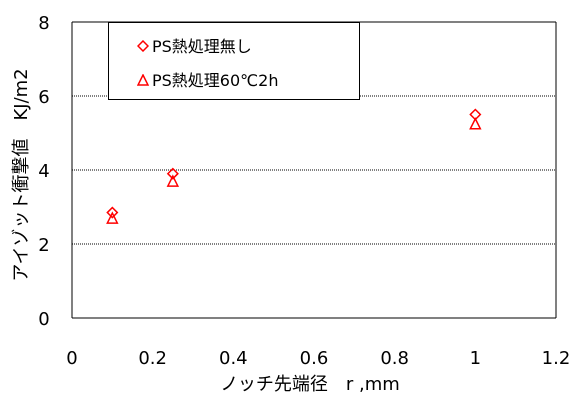 This screenshot has height=396, width=577. What do you see at coordinates (43, 23) in the screenshot?
I see `y-tick-label-4: 8` at bounding box center [43, 23].